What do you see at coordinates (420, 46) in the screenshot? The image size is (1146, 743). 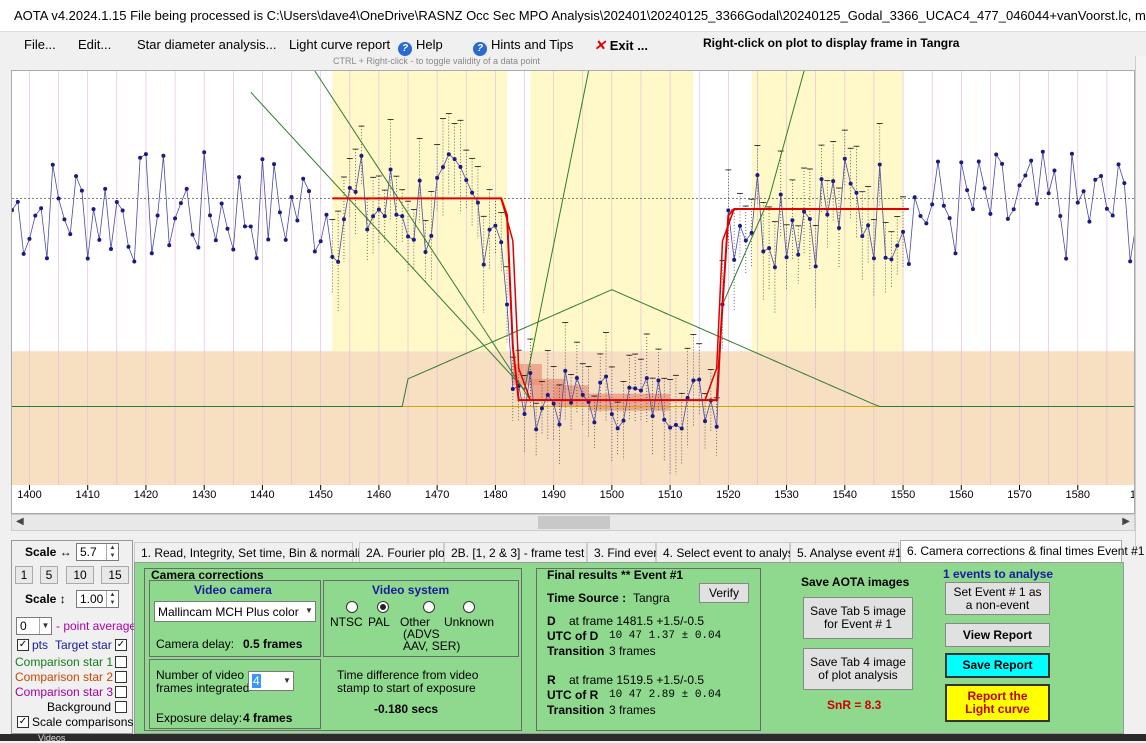 I see `menu-help: ? Help` at bounding box center [420, 46].